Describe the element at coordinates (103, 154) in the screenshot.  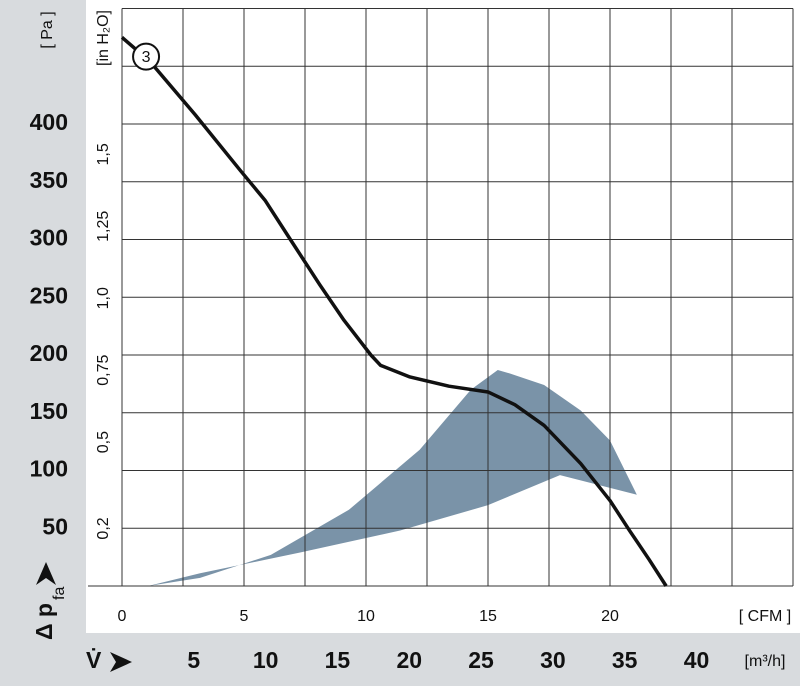
I see `y2-tick-label: 1,5` at that location.